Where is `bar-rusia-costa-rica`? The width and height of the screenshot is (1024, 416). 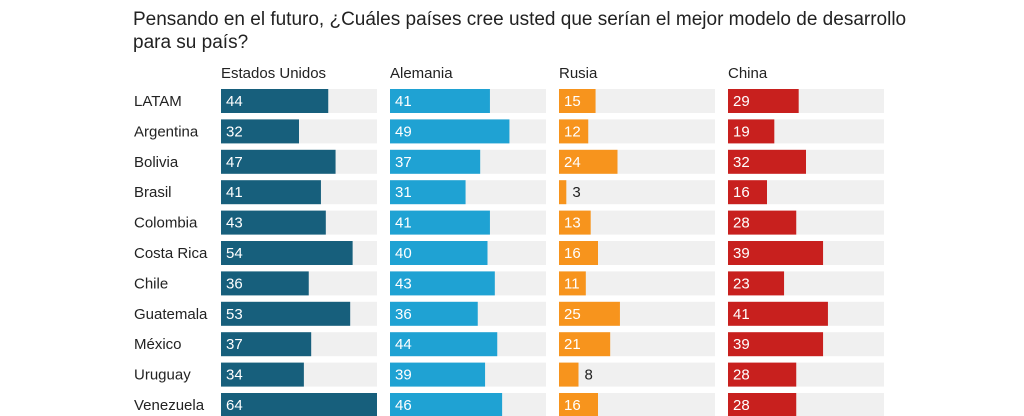 bar-rusia-costa-rica is located at coordinates (578, 253).